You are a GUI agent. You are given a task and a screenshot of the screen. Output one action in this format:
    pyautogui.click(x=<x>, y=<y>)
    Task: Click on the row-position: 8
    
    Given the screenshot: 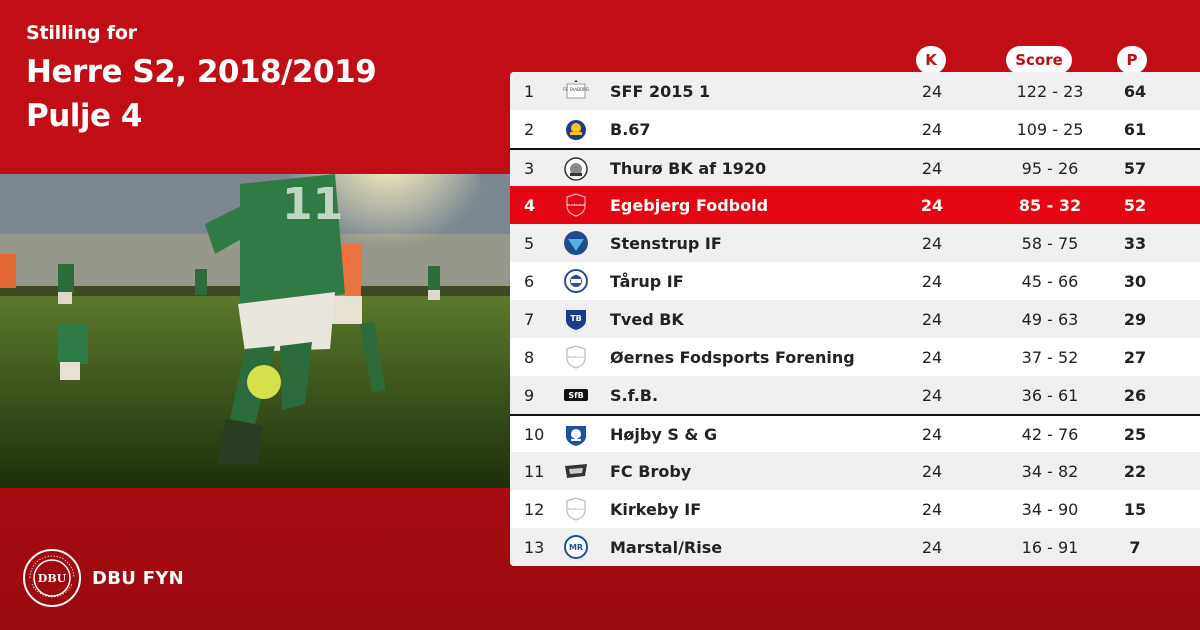 What is the action you would take?
    pyautogui.click(x=529, y=357)
    